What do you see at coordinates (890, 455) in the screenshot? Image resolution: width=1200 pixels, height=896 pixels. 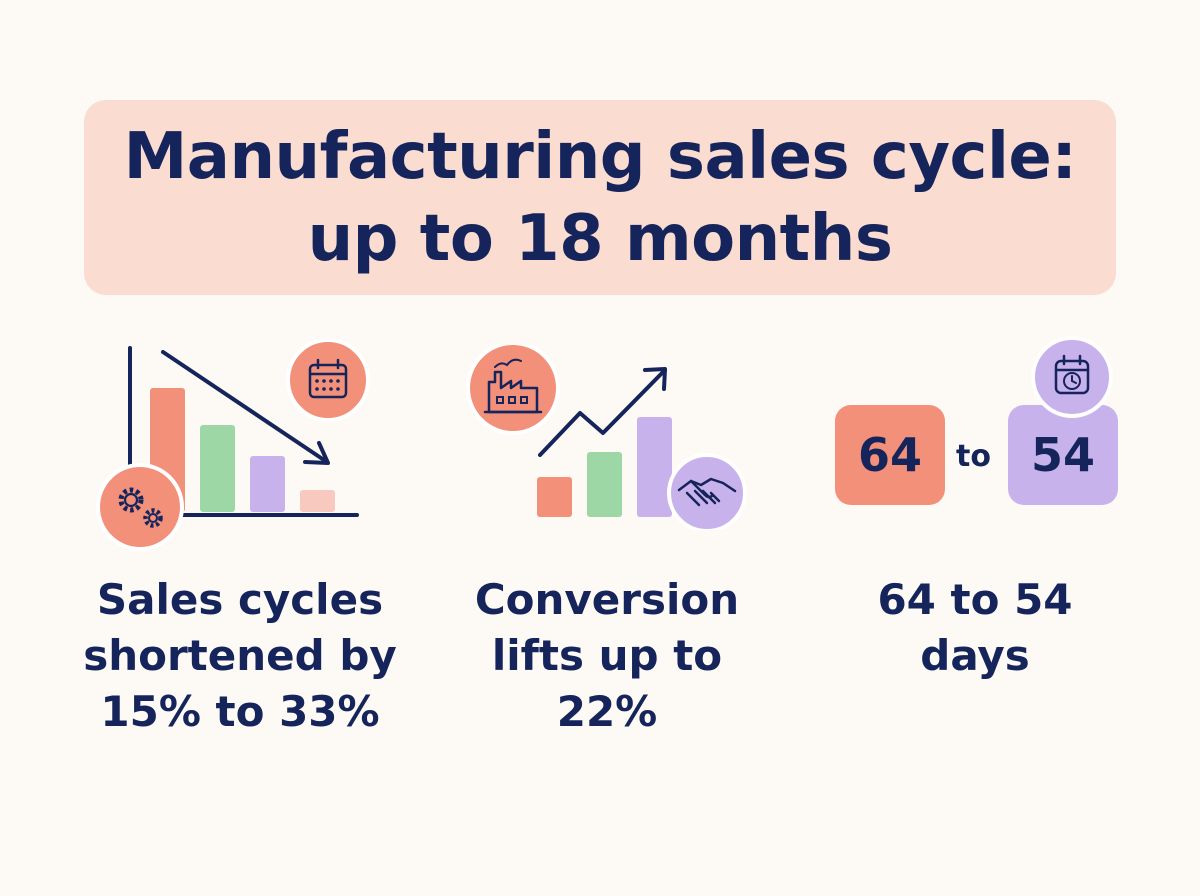 I see `from-days-badge: 64` at bounding box center [890, 455].